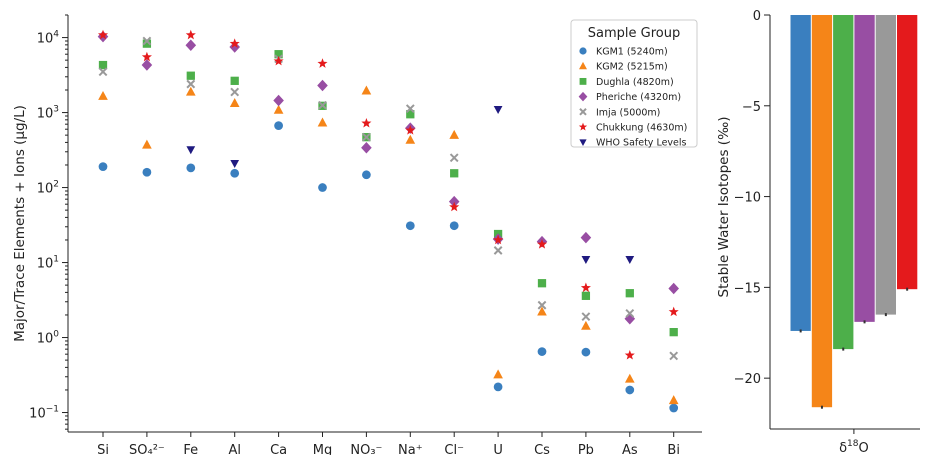 Image resolution: width=925 pixels, height=459 pixels. I want to click on isotope-y-axis-label: Stable Water Isotopes (‰), so click(724, 207).